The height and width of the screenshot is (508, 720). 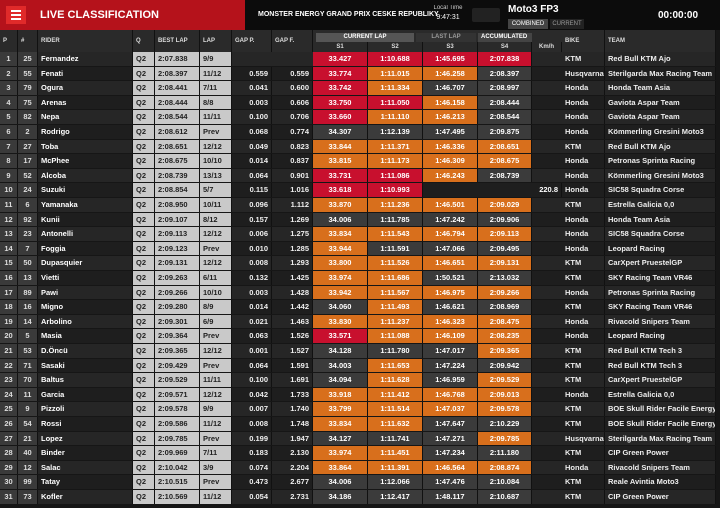 What do you see at coordinates (216, 41) in the screenshot?
I see `column-header: LAP` at bounding box center [216, 41].